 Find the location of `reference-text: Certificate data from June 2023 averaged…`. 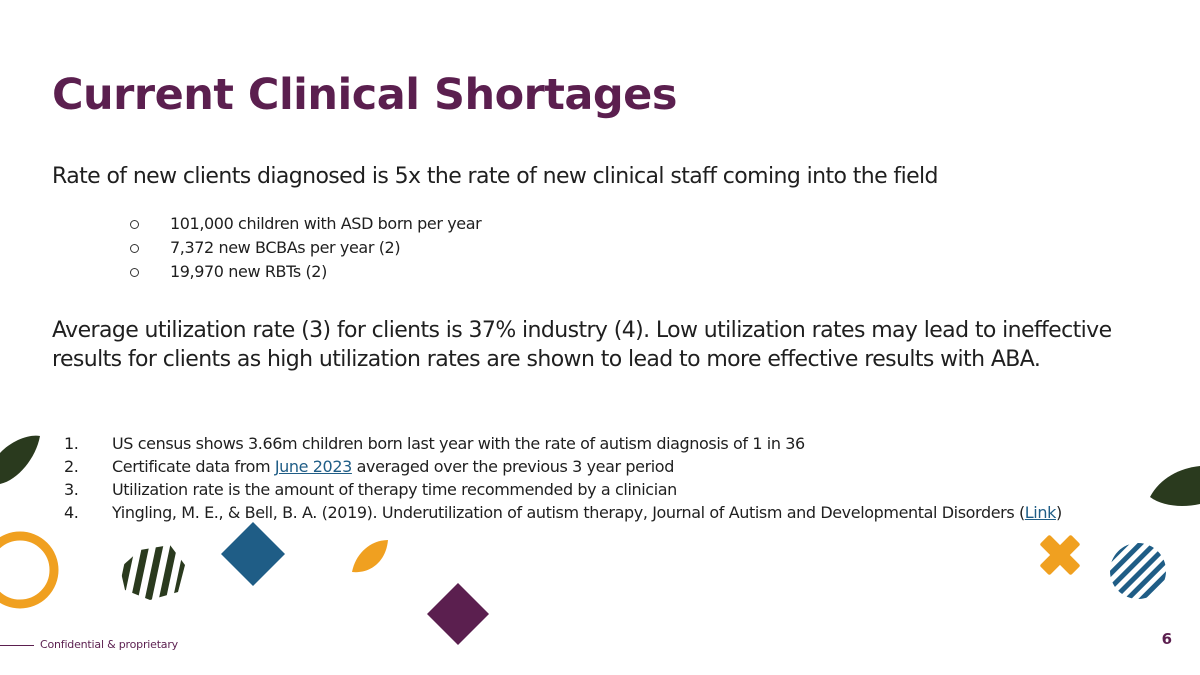

reference-text: Certificate data from June 2023 averaged… is located at coordinates (608, 466).